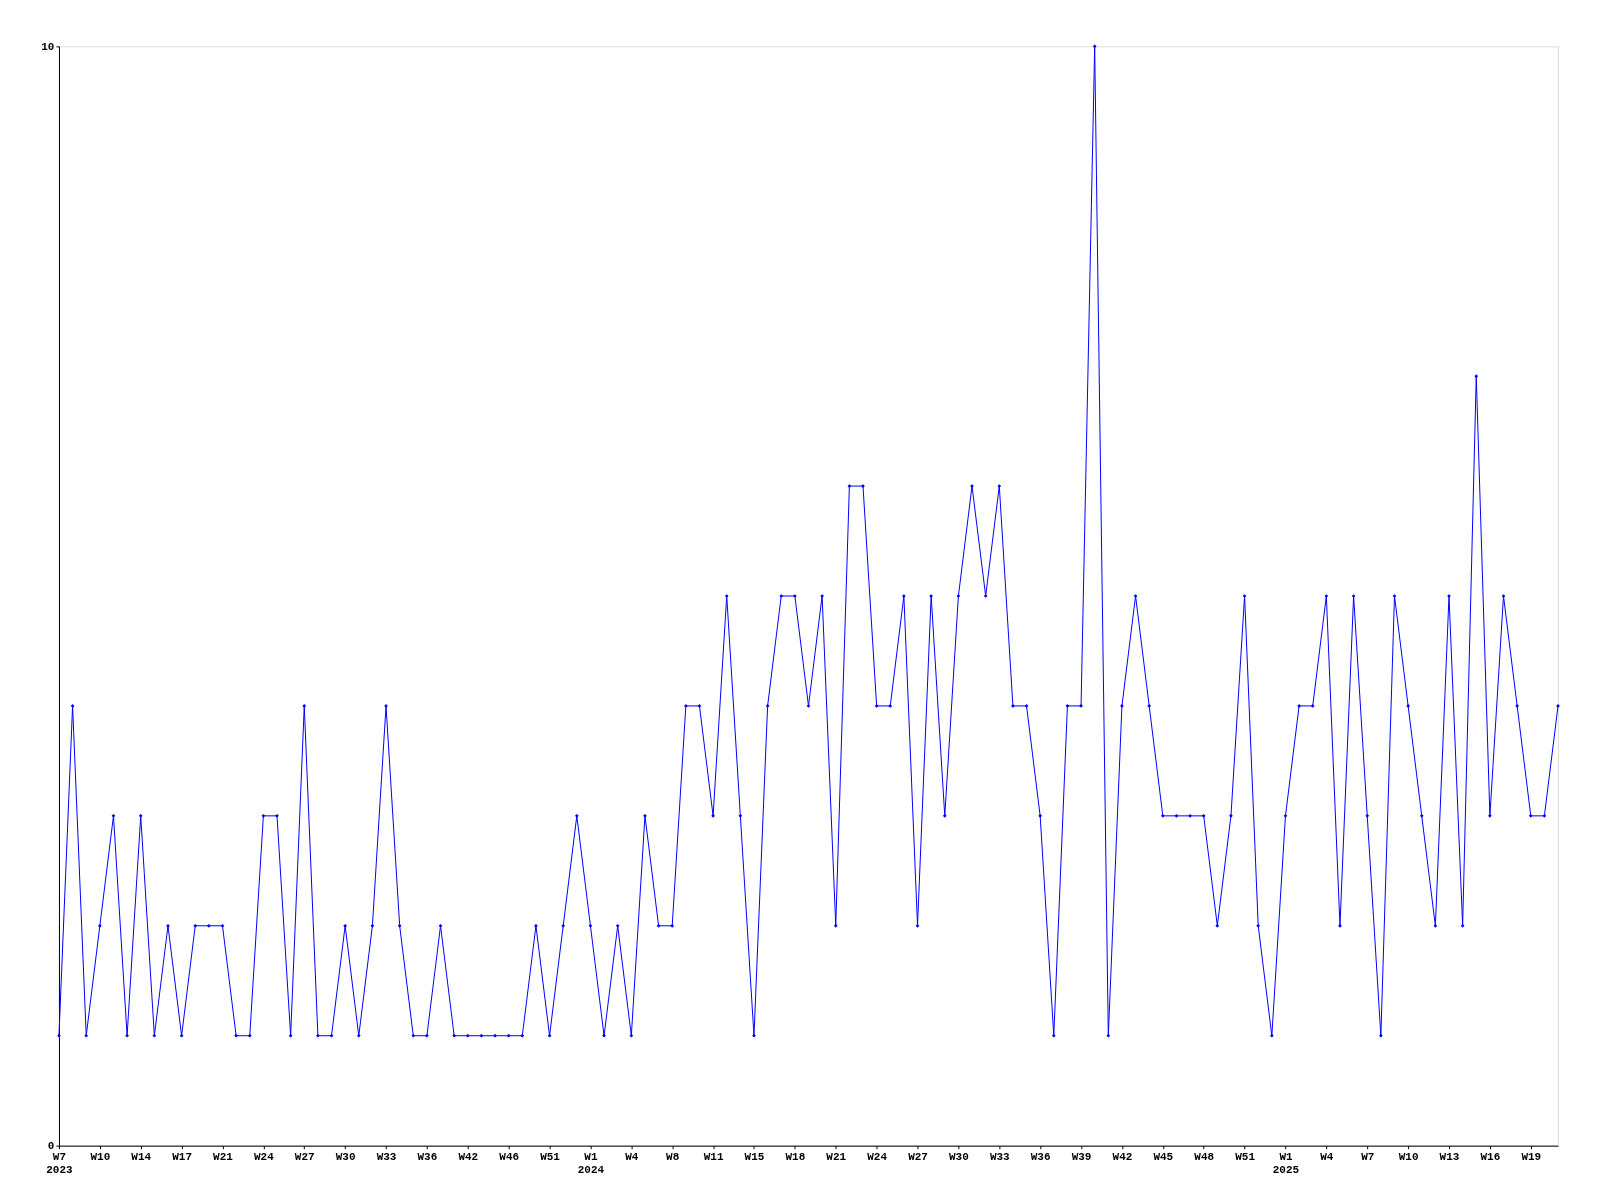 Image resolution: width=1600 pixels, height=1200 pixels. I want to click on x-tick-label: W15, so click(754, 1157).